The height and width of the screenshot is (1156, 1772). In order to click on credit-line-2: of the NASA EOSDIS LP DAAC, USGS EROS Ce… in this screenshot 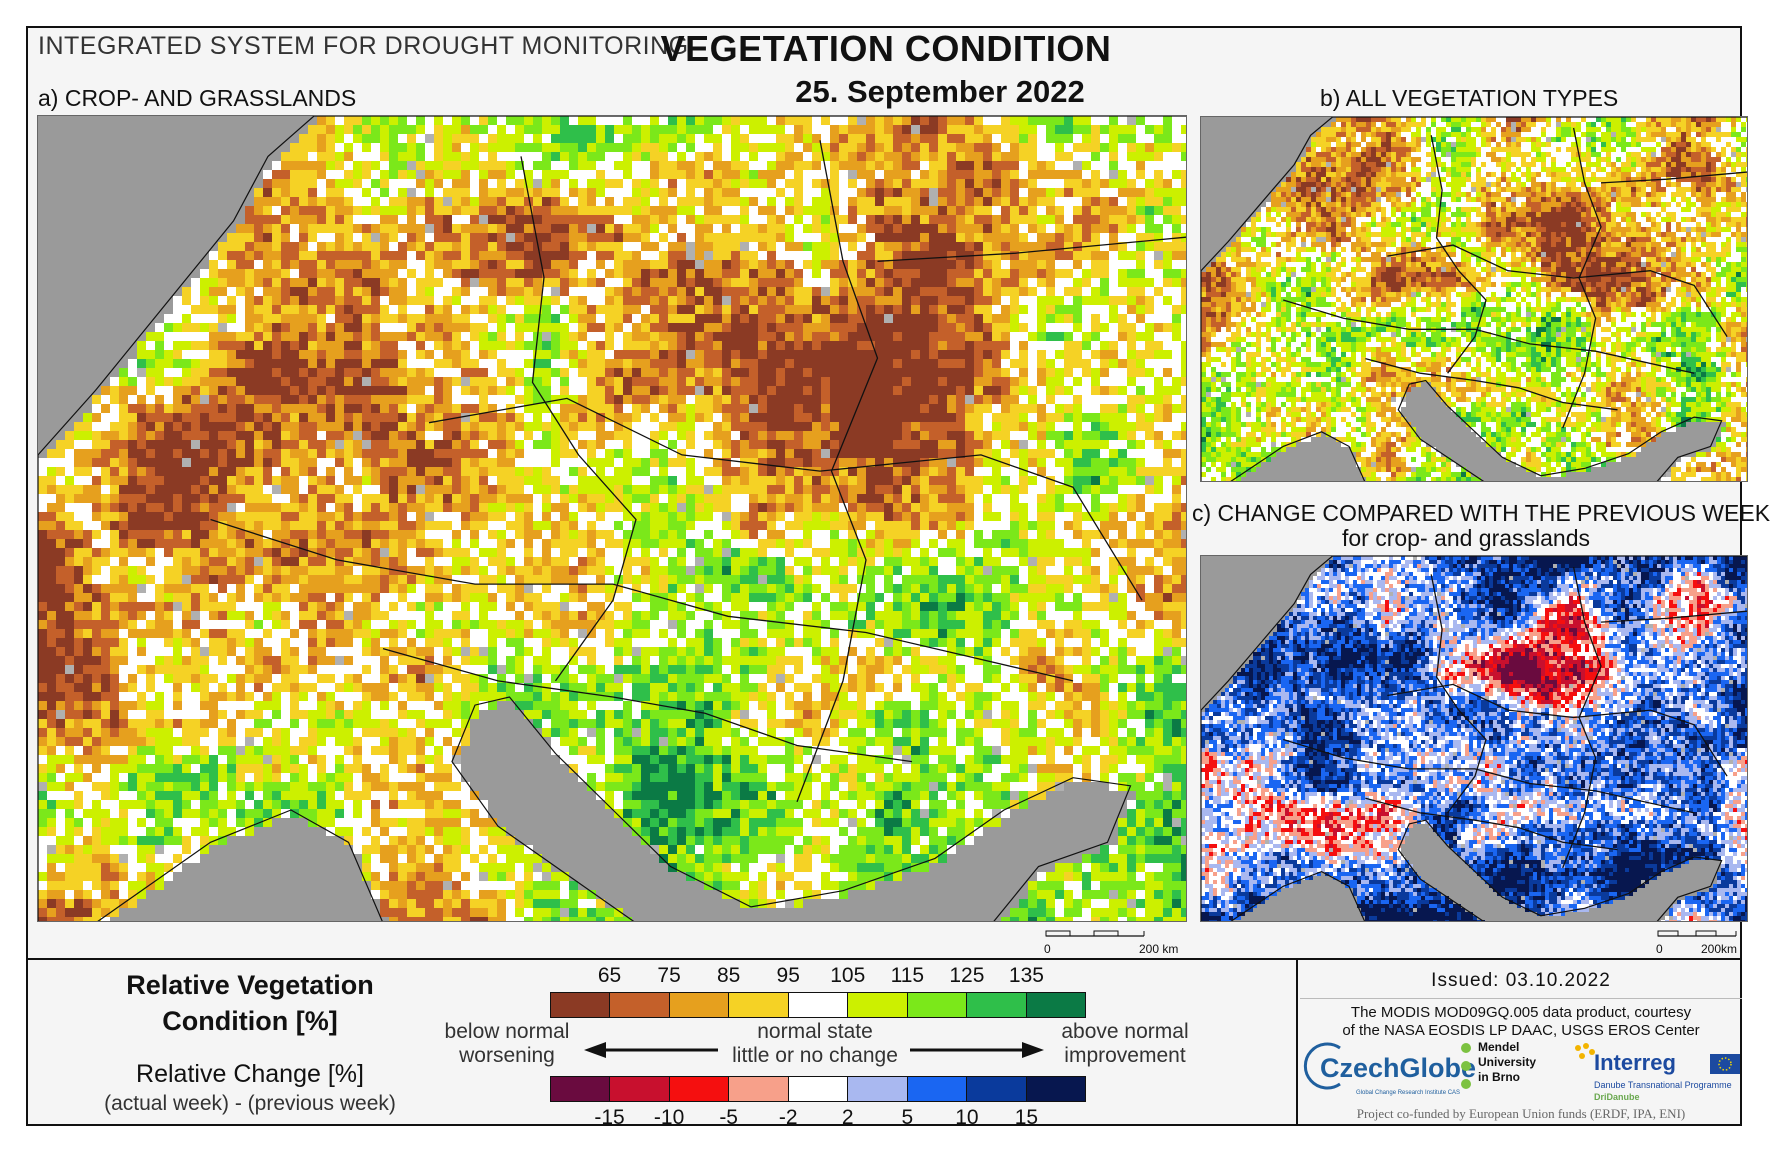, I will do `click(1521, 1031)`.